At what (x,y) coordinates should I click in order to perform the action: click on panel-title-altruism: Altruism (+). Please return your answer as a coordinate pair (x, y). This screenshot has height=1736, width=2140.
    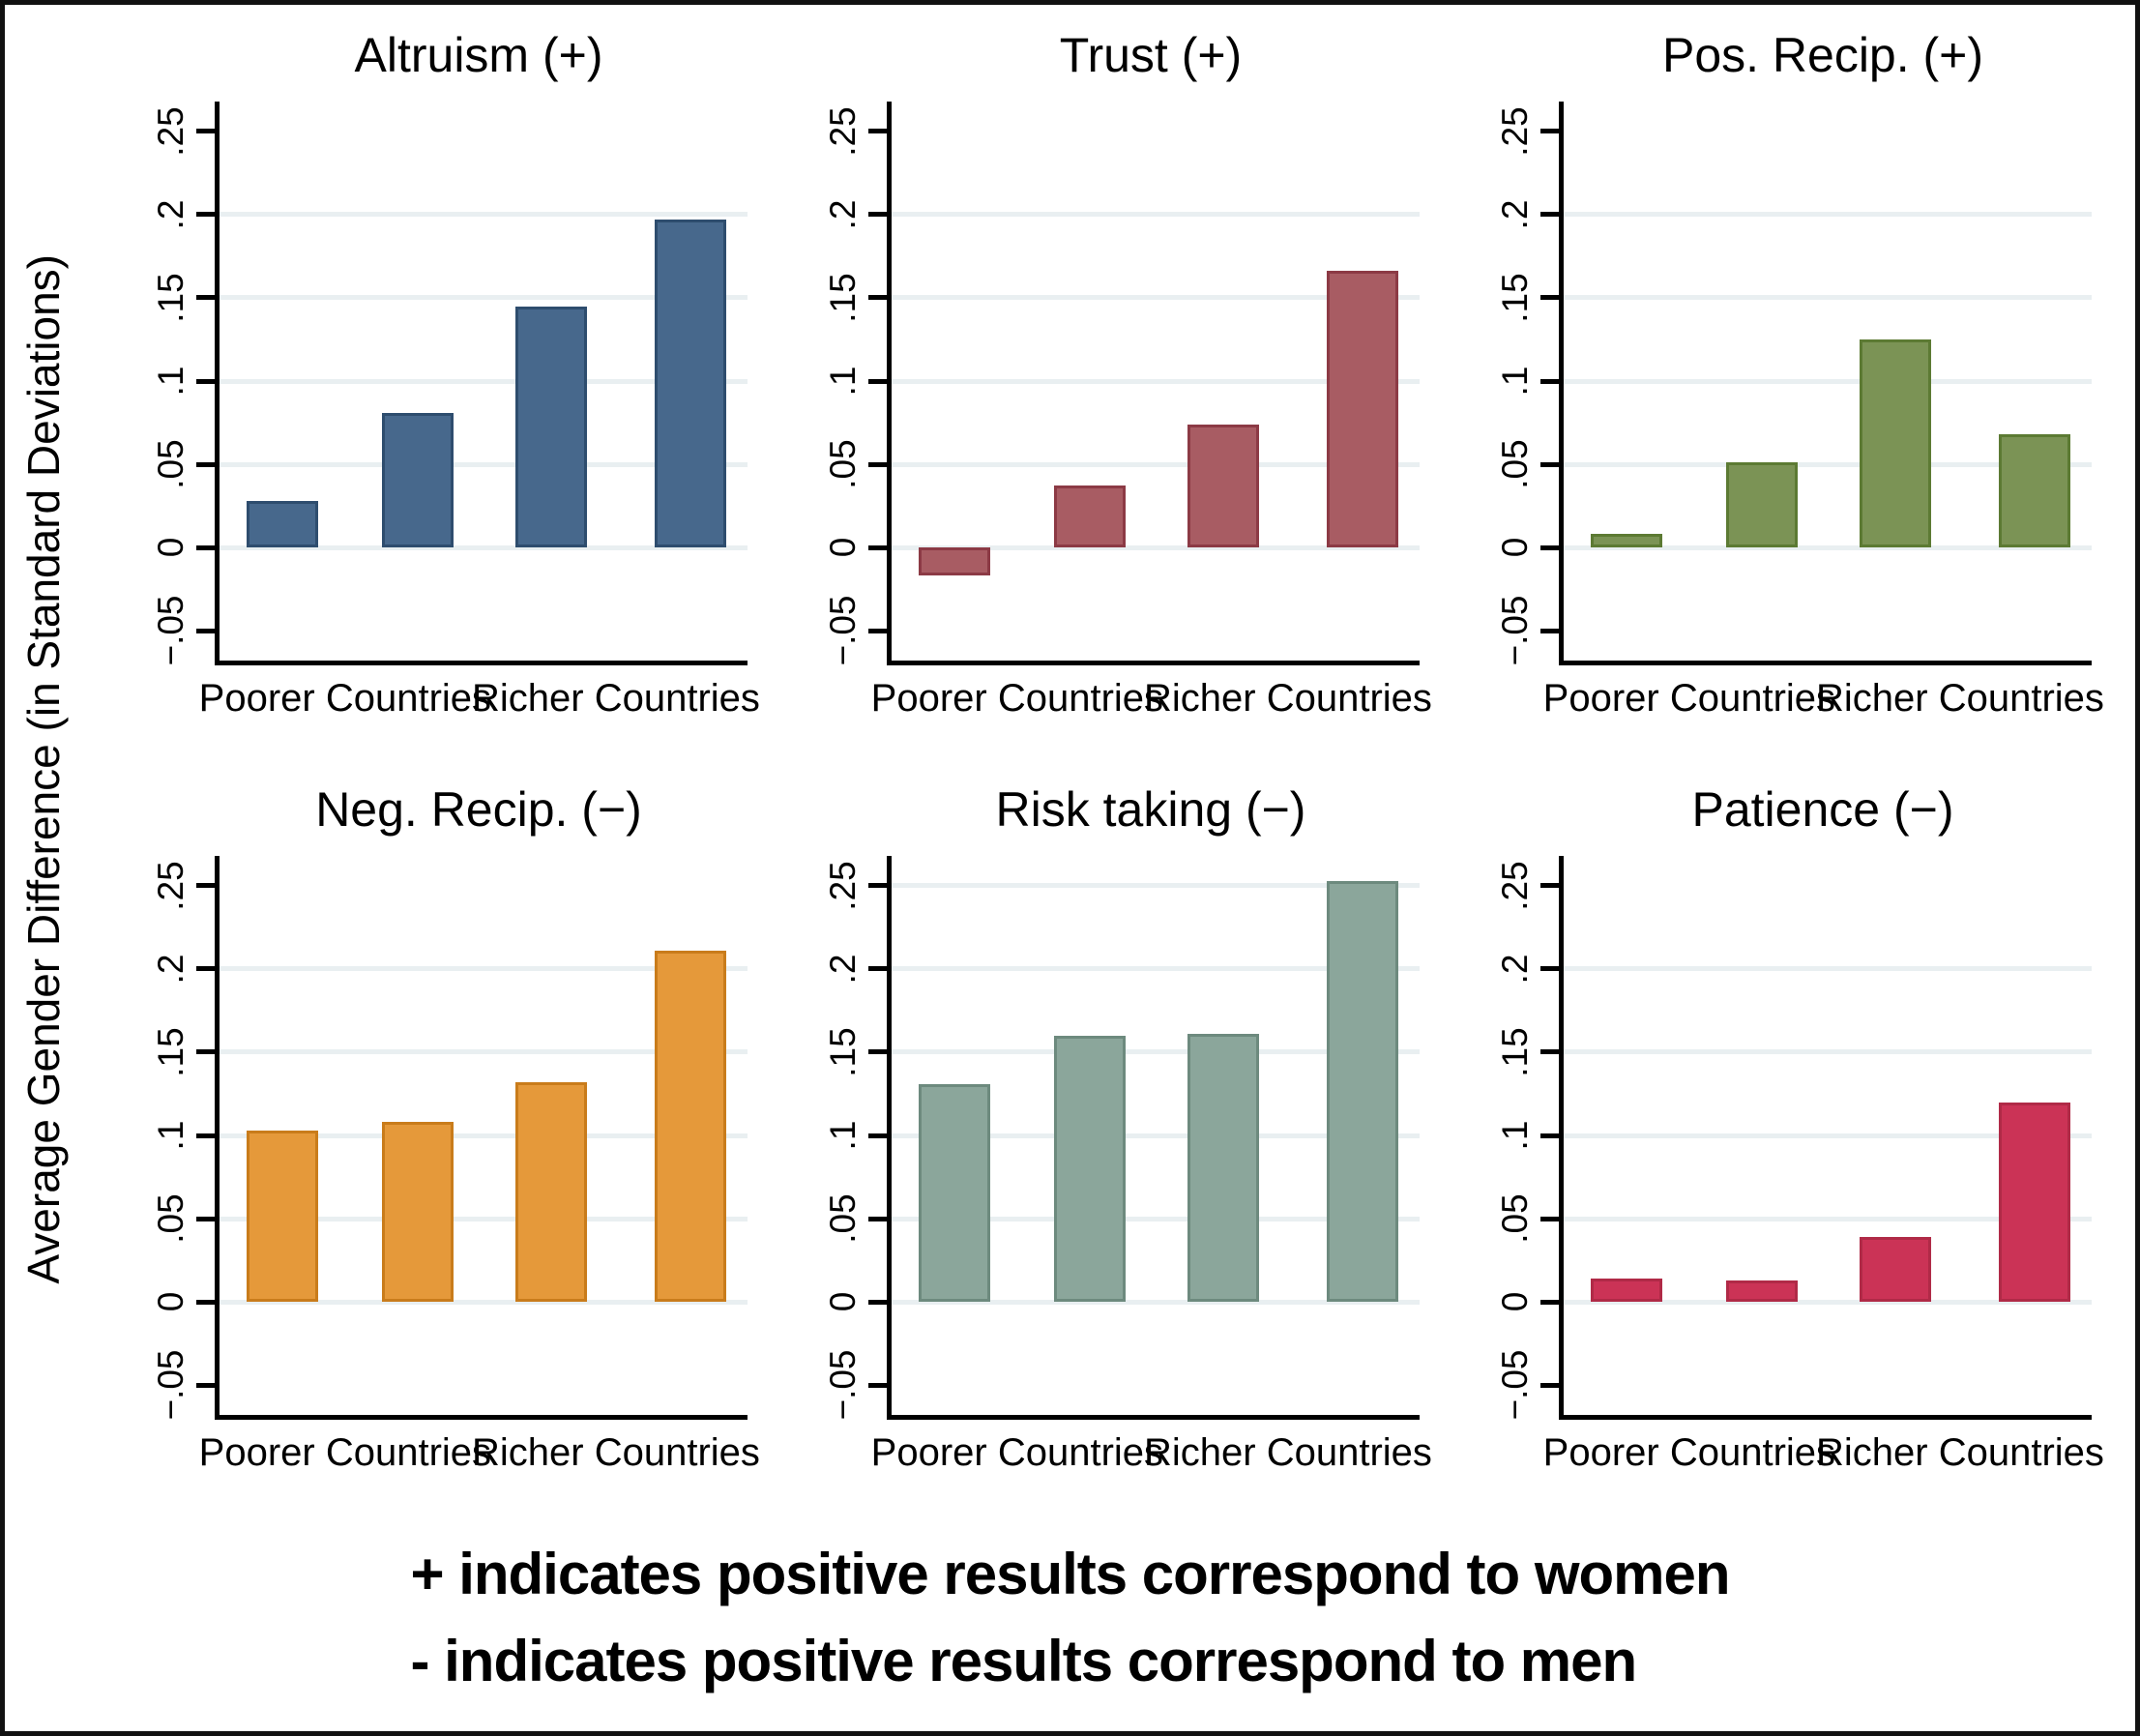
    Looking at the image, I should click on (478, 55).